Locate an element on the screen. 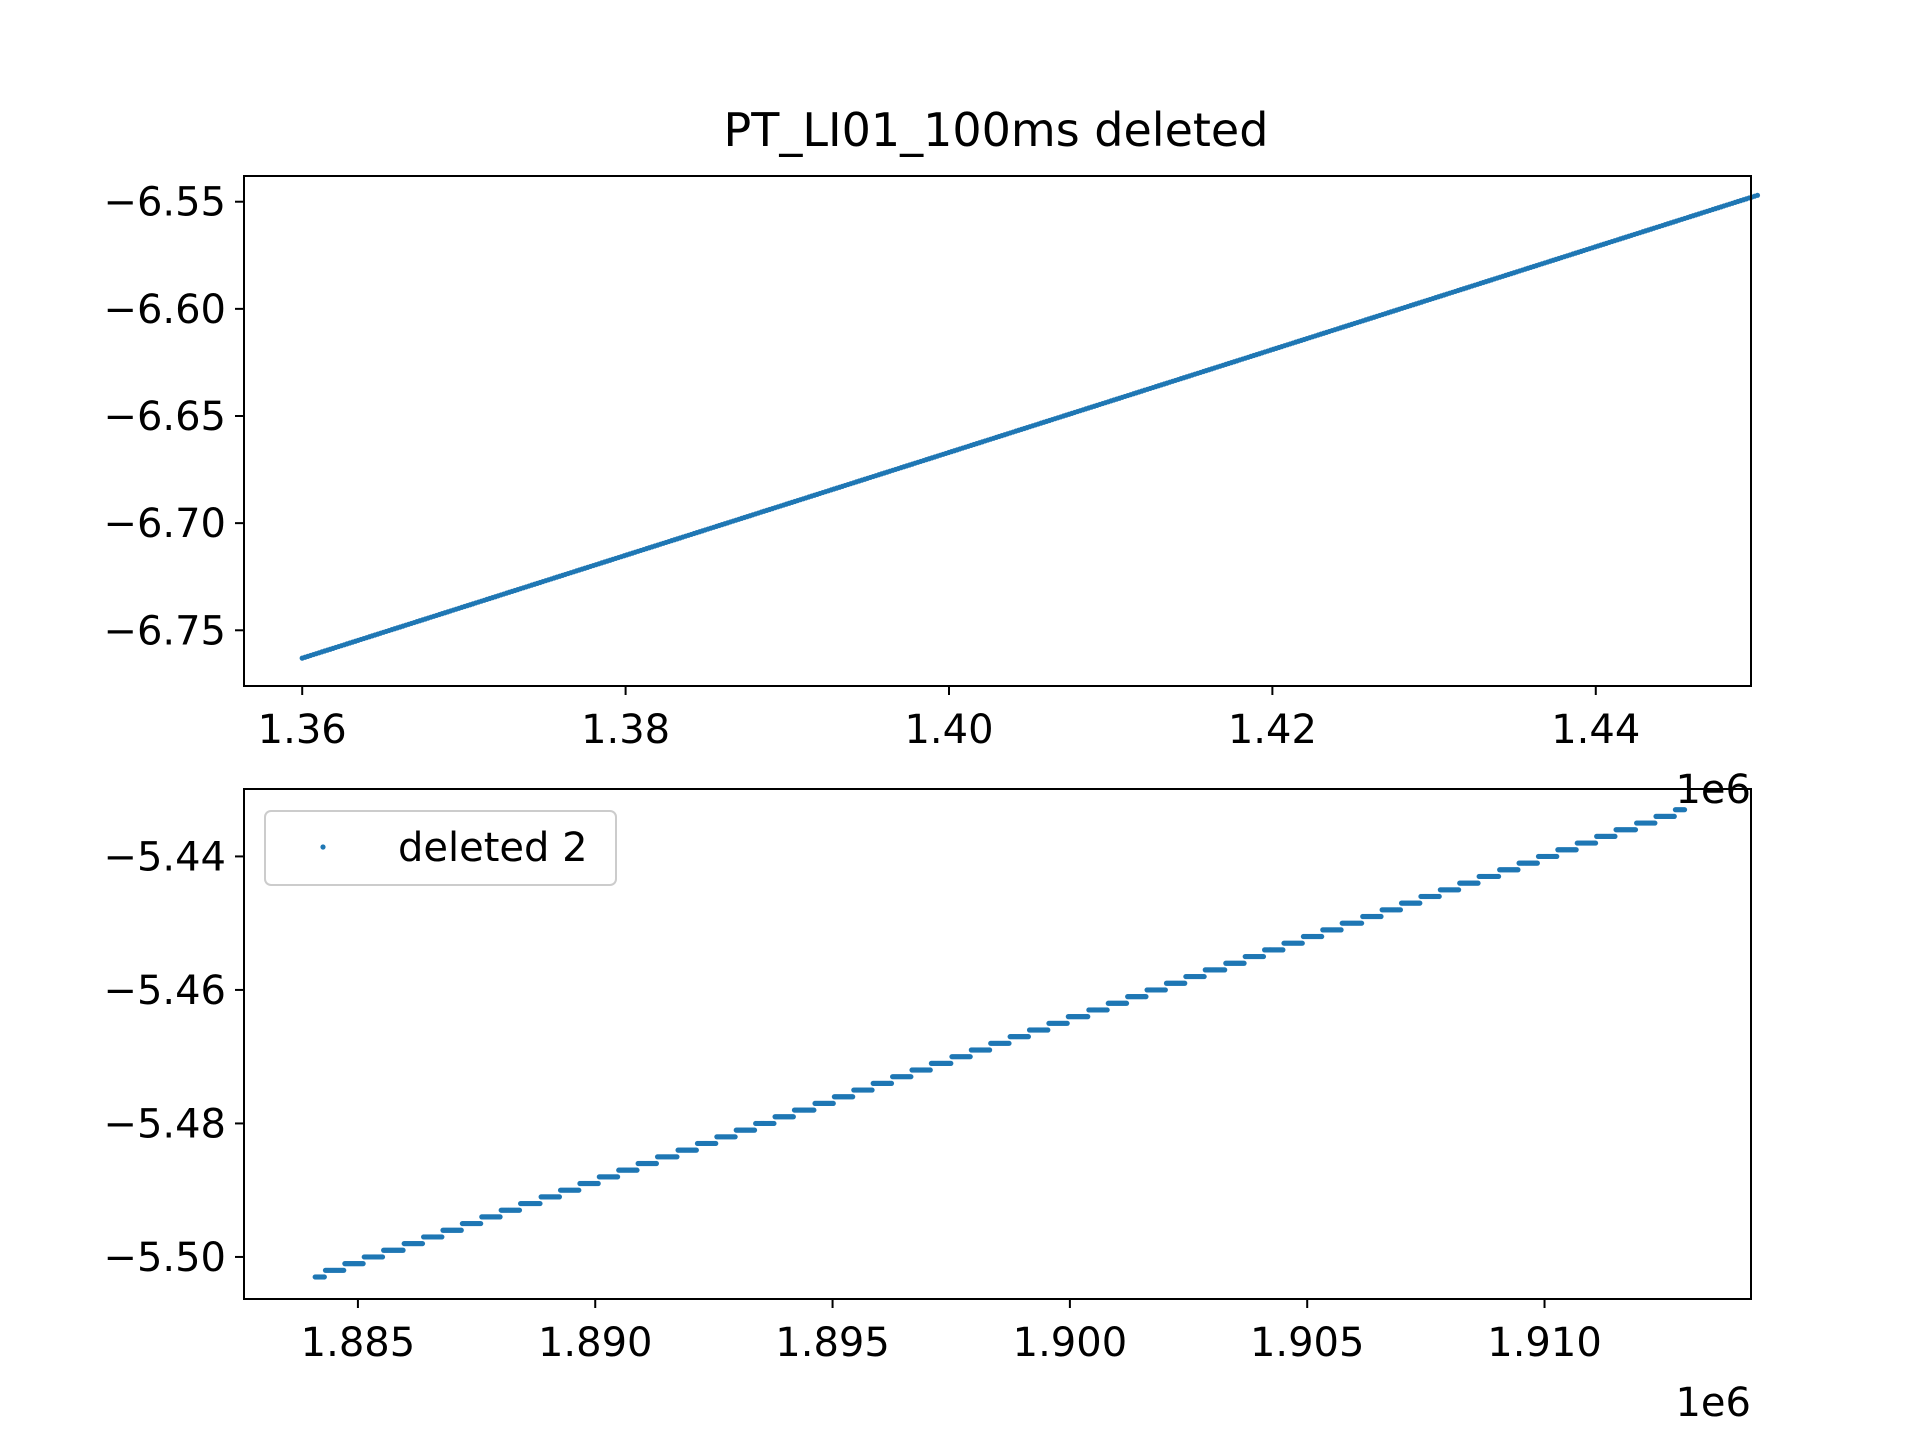 The image size is (1920, 1440). x-tick-label: 1.38 is located at coordinates (625, 730).